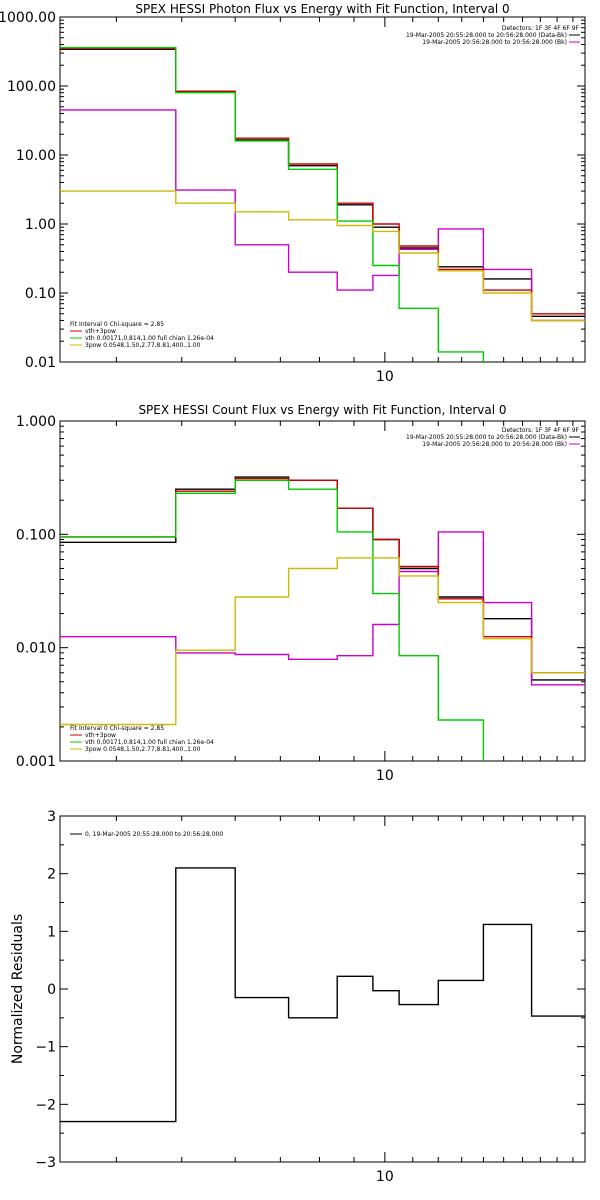 The width and height of the screenshot is (600, 1200). What do you see at coordinates (45, 1105) in the screenshot?
I see `y-tick-label: −2` at bounding box center [45, 1105].